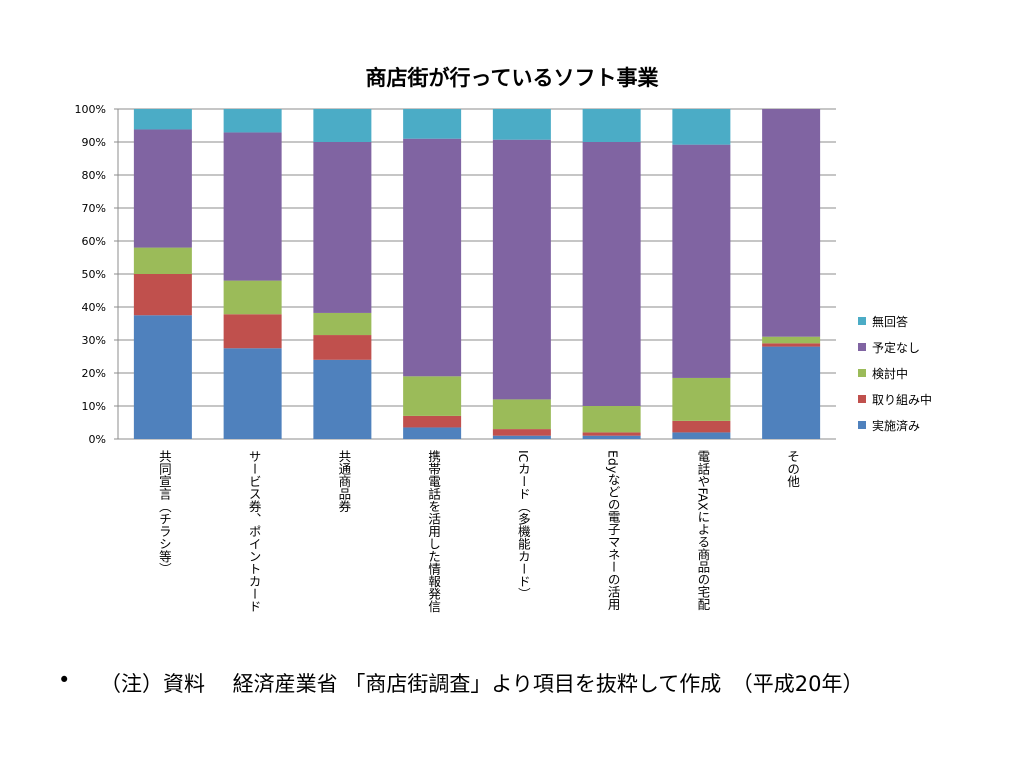 This screenshot has width=1024, height=768. I want to click on y-tick-label: 10%, so click(94, 406).